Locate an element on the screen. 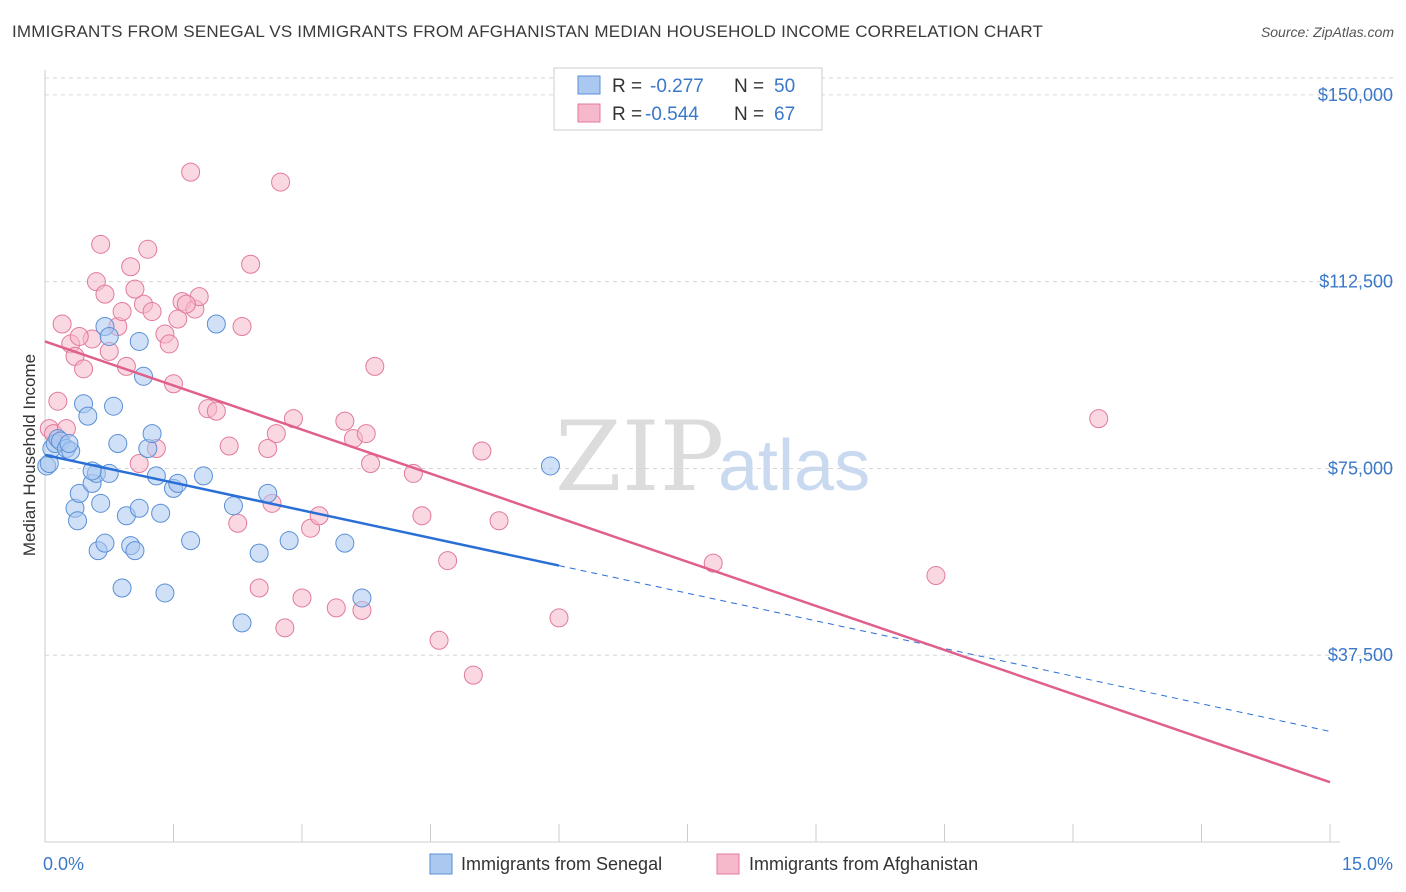 This screenshot has width=1406, height=892. legend-n-label-senegal: N = is located at coordinates (749, 86).